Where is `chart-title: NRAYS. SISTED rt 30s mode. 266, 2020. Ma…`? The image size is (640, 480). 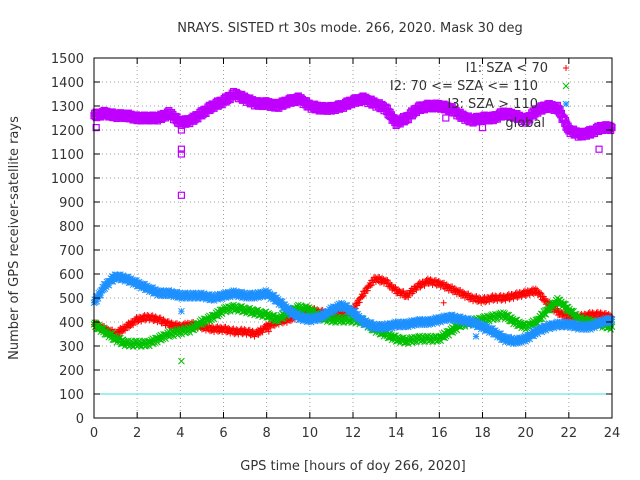
chart-title: NRAYS. SISTED rt 30s mode. 266, 2020. Ma… is located at coordinates (350, 28).